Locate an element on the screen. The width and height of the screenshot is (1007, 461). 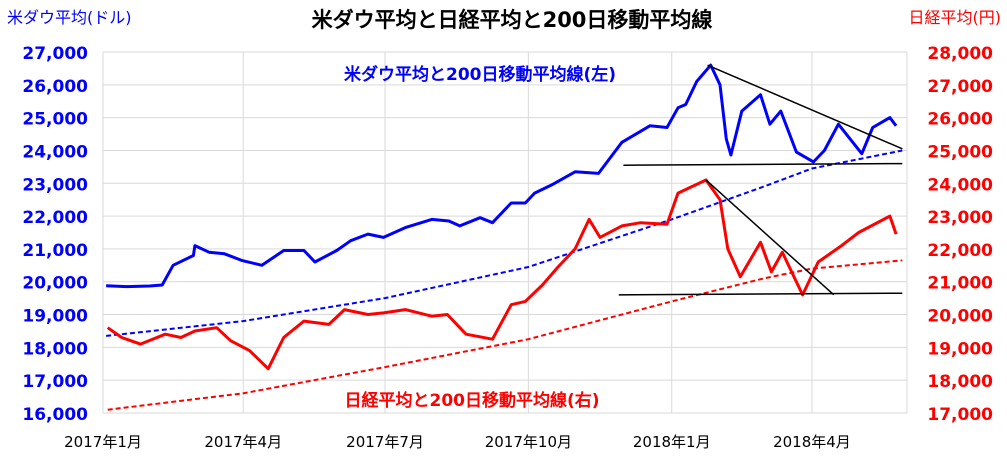
left-tick-label: 27,000 is located at coordinates (55, 54).